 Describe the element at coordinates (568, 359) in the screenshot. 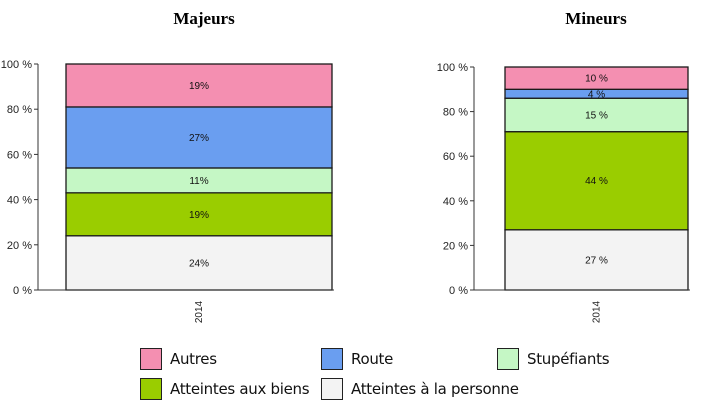

I see `legend-label-stupefiants: Stupéfiants` at that location.